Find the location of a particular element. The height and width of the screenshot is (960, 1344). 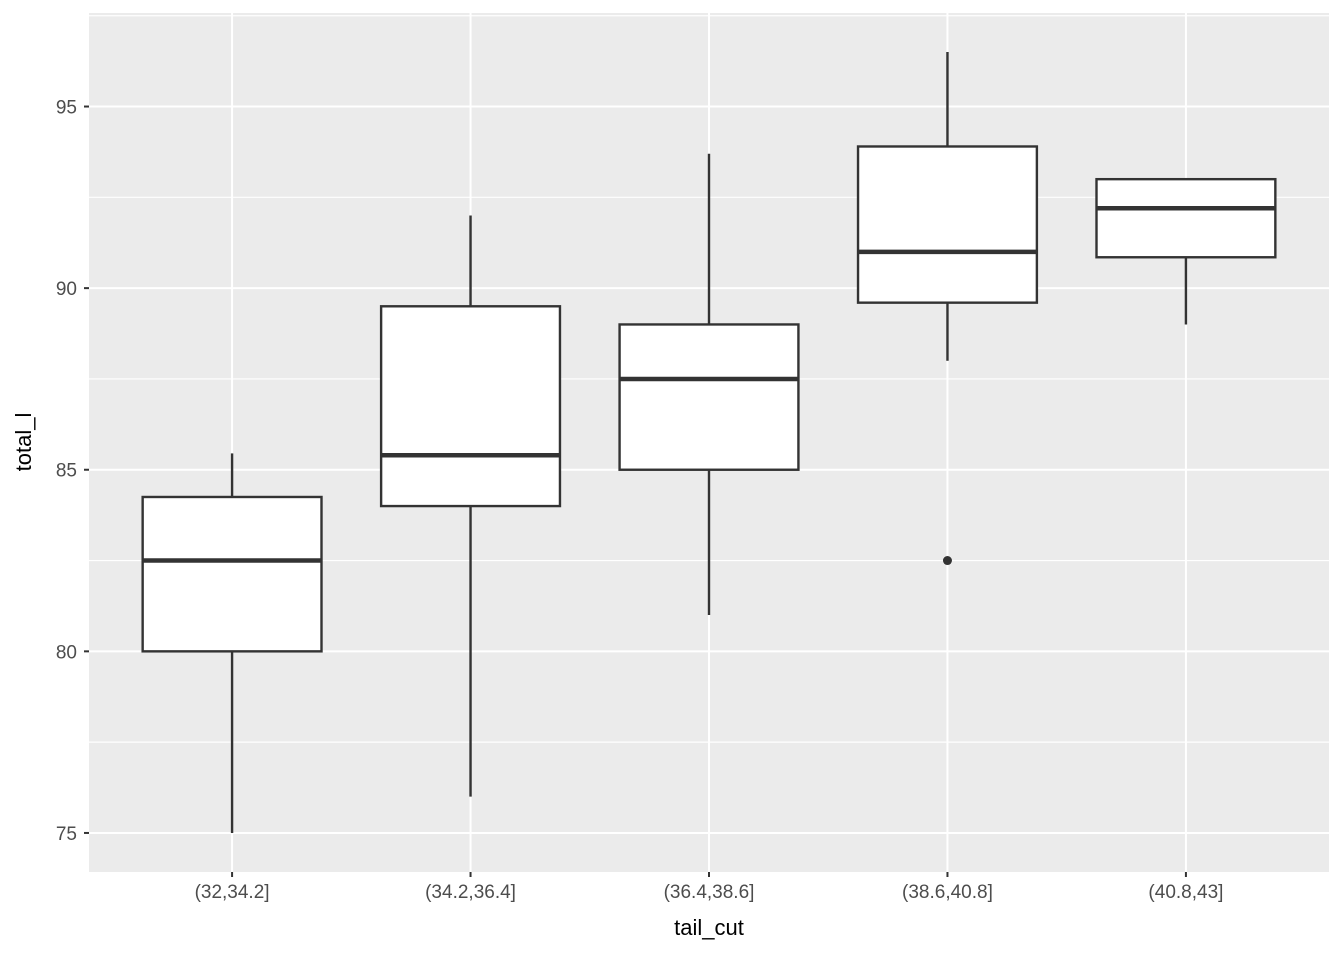

y-axis-tick-labels: 75 80 85 90 95 is located at coordinates (66, 471).